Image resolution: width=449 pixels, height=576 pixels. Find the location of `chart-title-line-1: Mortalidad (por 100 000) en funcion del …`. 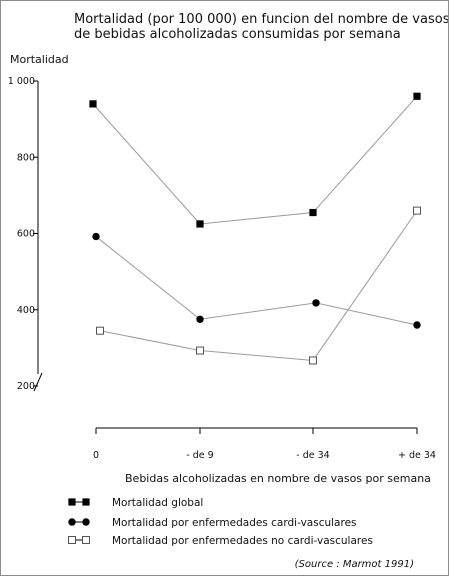

chart-title-line-1: Mortalidad (por 100 000) en funcion del … is located at coordinates (261, 19).